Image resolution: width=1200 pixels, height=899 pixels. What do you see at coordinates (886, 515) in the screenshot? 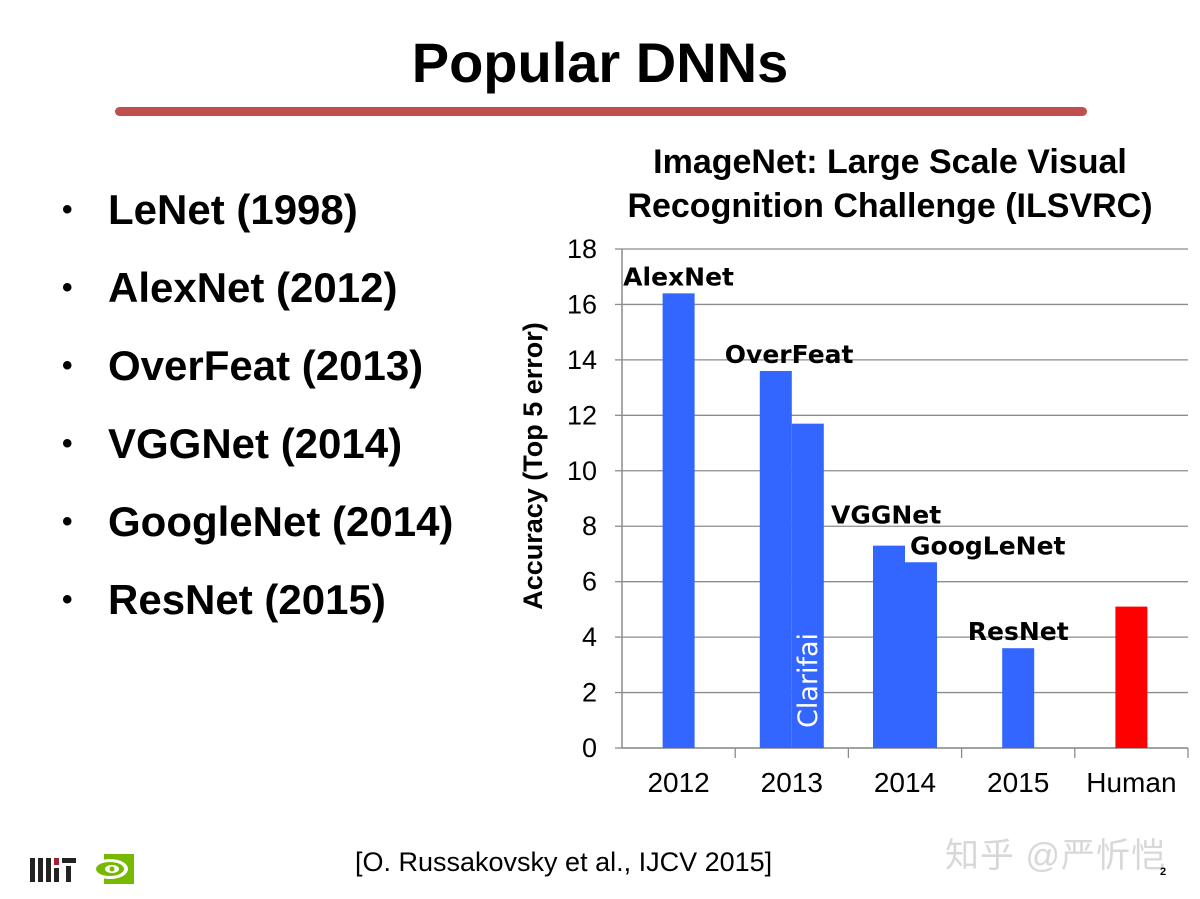
I see `data-label: VGGNet` at bounding box center [886, 515].